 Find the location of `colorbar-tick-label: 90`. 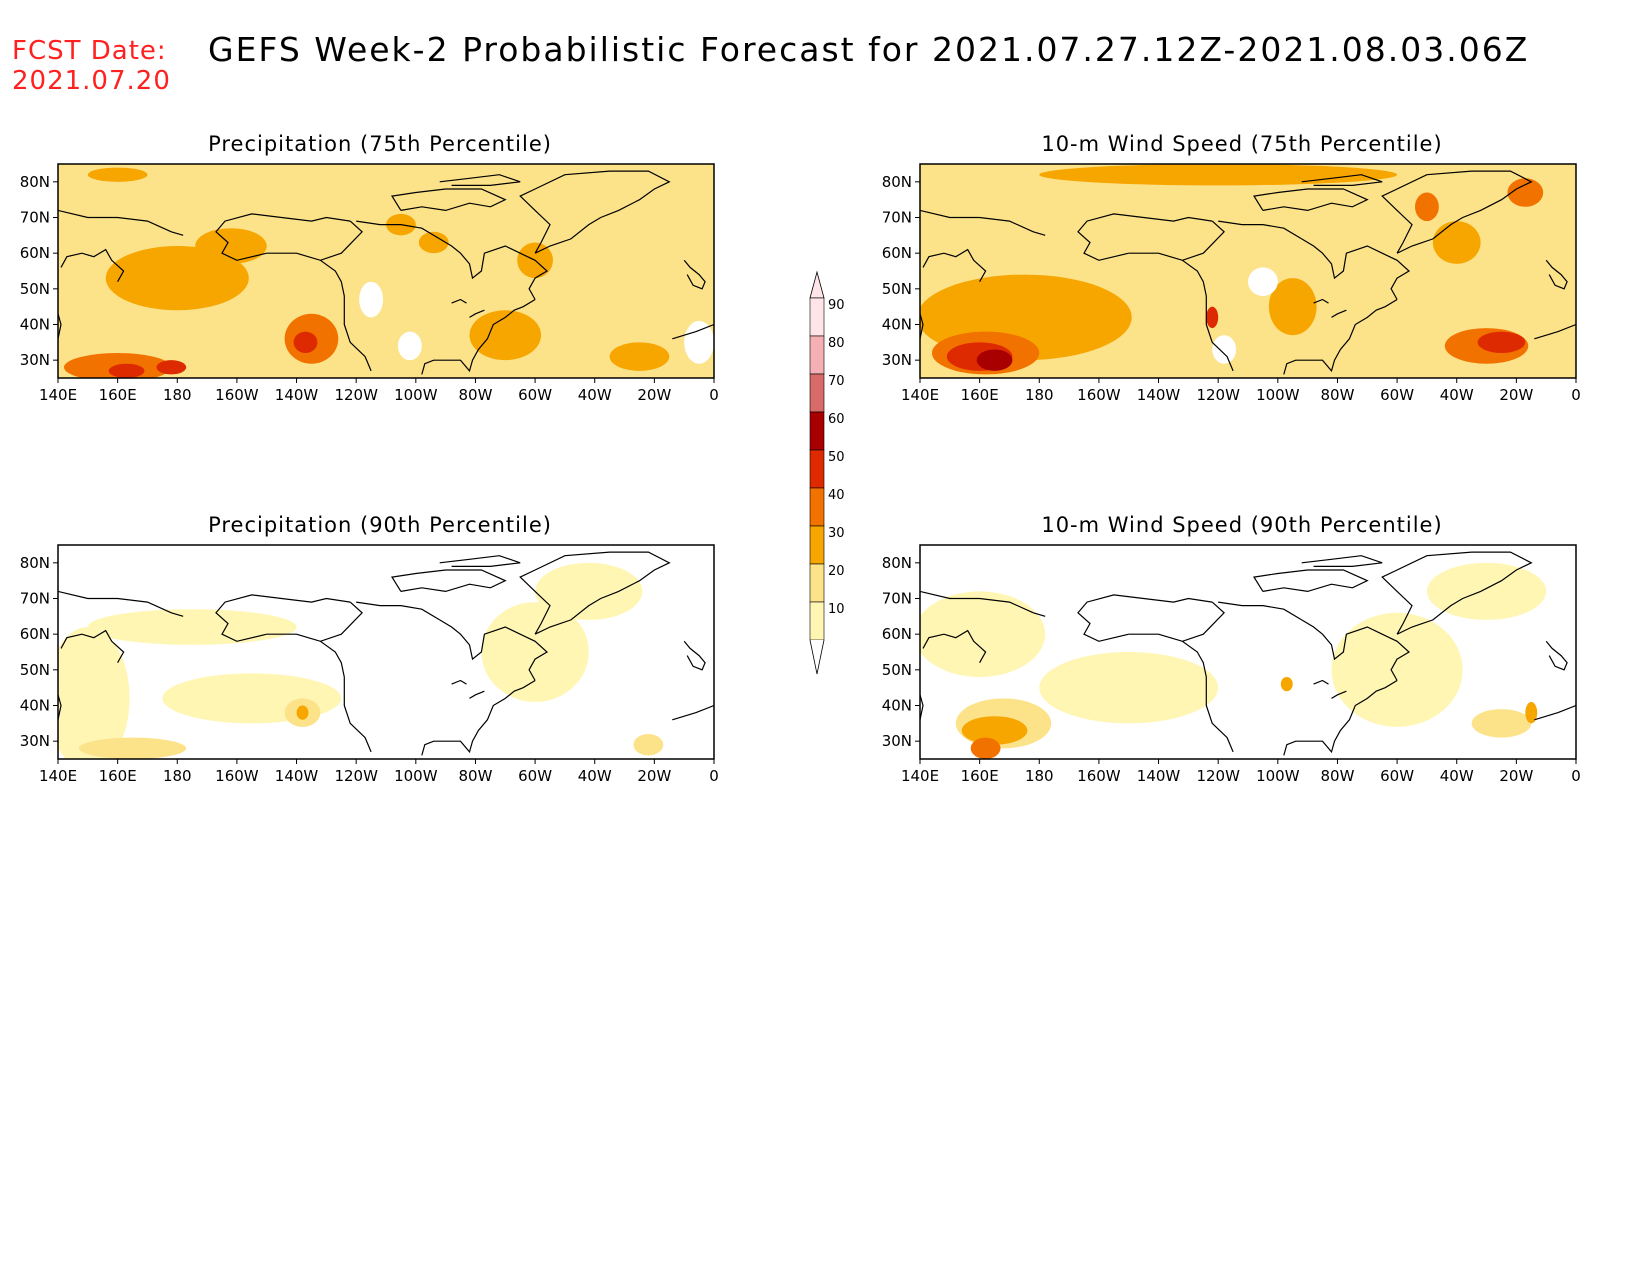

colorbar-tick-label: 90 is located at coordinates (836, 305).